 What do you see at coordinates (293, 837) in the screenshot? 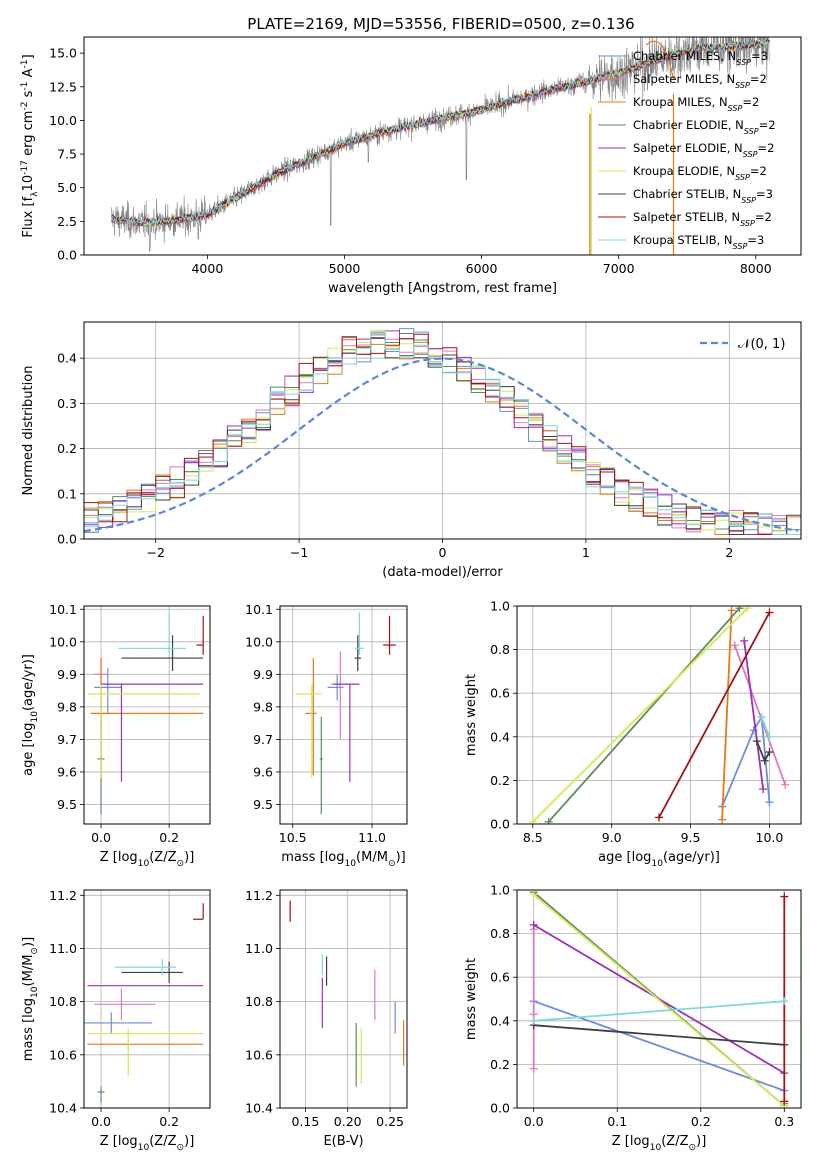
I see `x-tick-label: 10.5` at bounding box center [293, 837].